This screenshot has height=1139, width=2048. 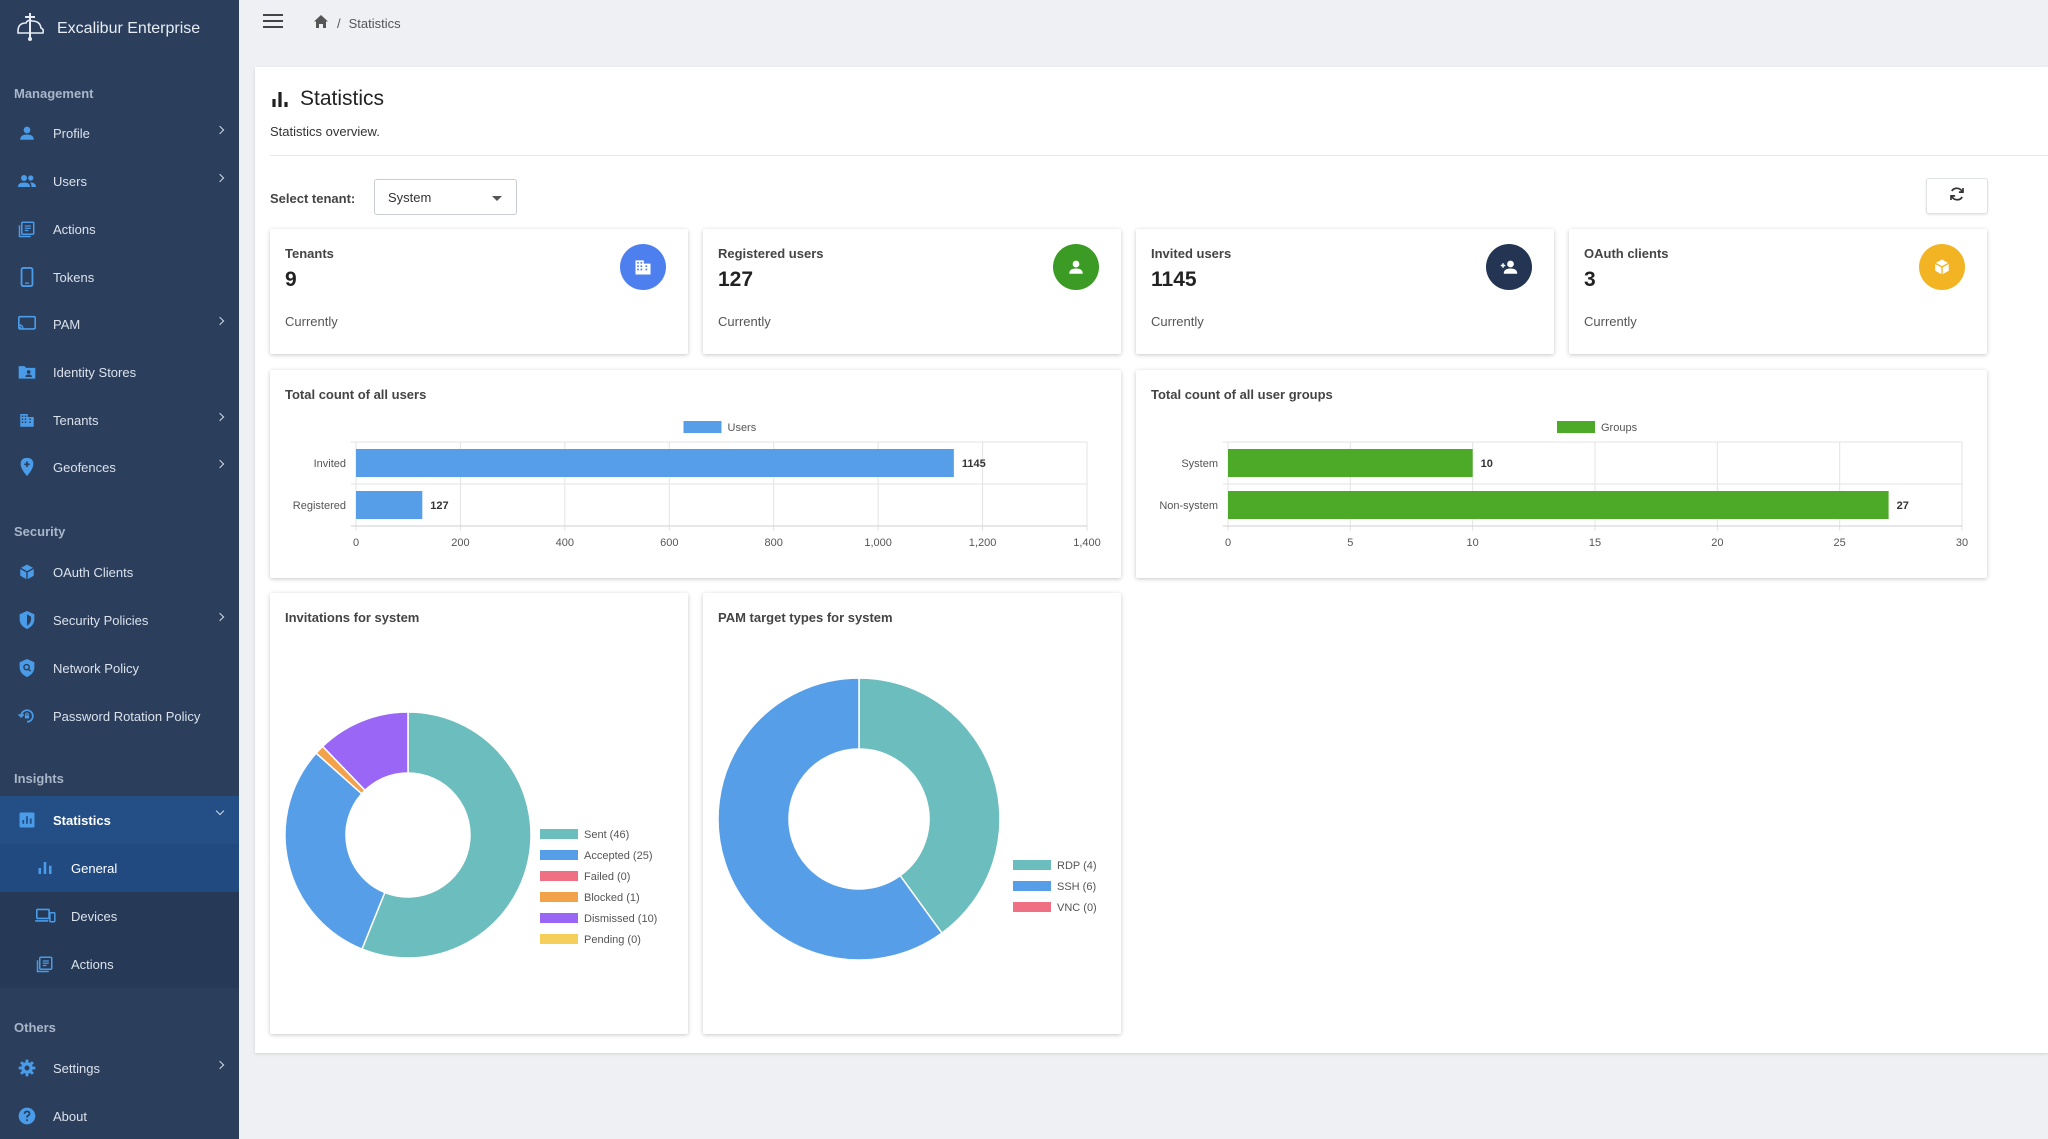 I want to click on sidebar-item-label: Tokens, so click(x=74, y=277).